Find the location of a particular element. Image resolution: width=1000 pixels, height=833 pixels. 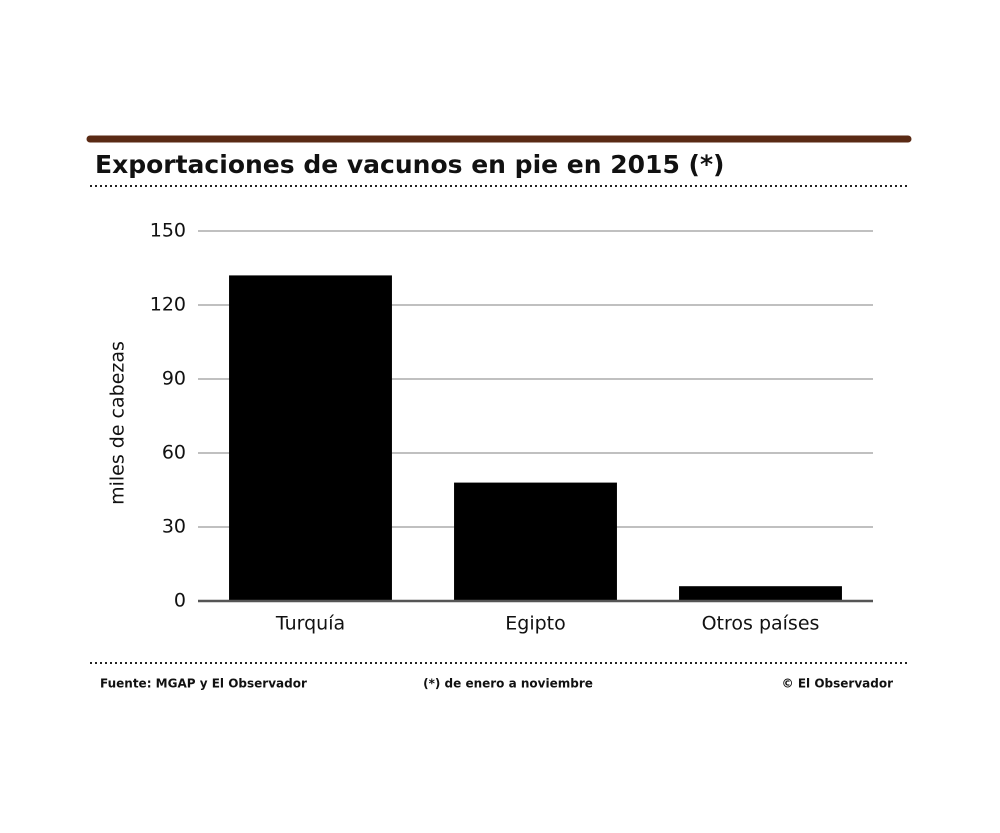

x-tick-label: Egipto is located at coordinates (535, 624).